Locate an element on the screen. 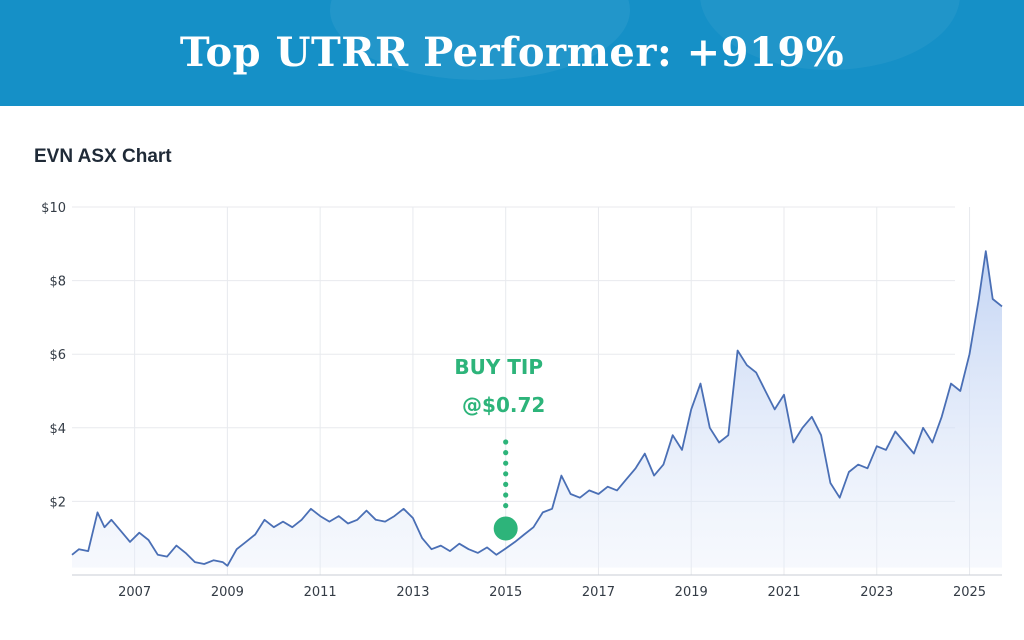 The image size is (1024, 640). buy-tip-pointer is located at coordinates (506, 474).